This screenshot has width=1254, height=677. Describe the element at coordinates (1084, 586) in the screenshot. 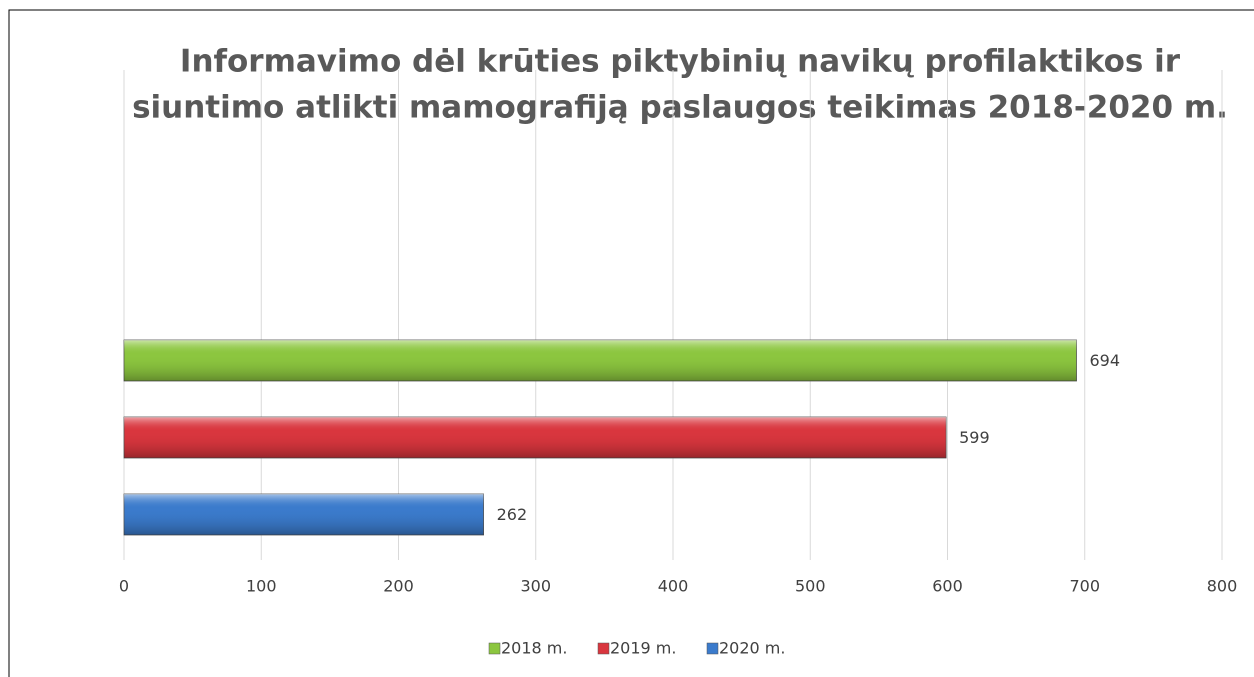

I see `x-tick-label: 700` at that location.